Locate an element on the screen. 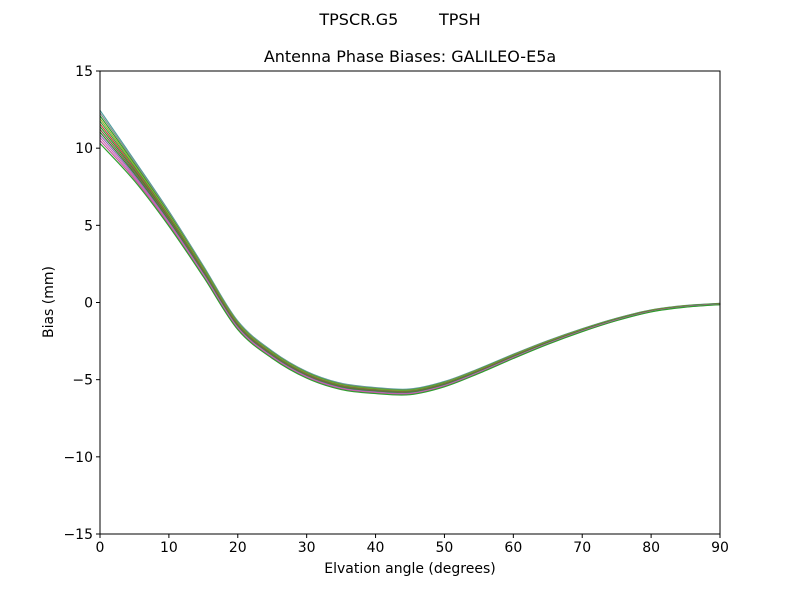  x-tick-label: 90 is located at coordinates (720, 548).